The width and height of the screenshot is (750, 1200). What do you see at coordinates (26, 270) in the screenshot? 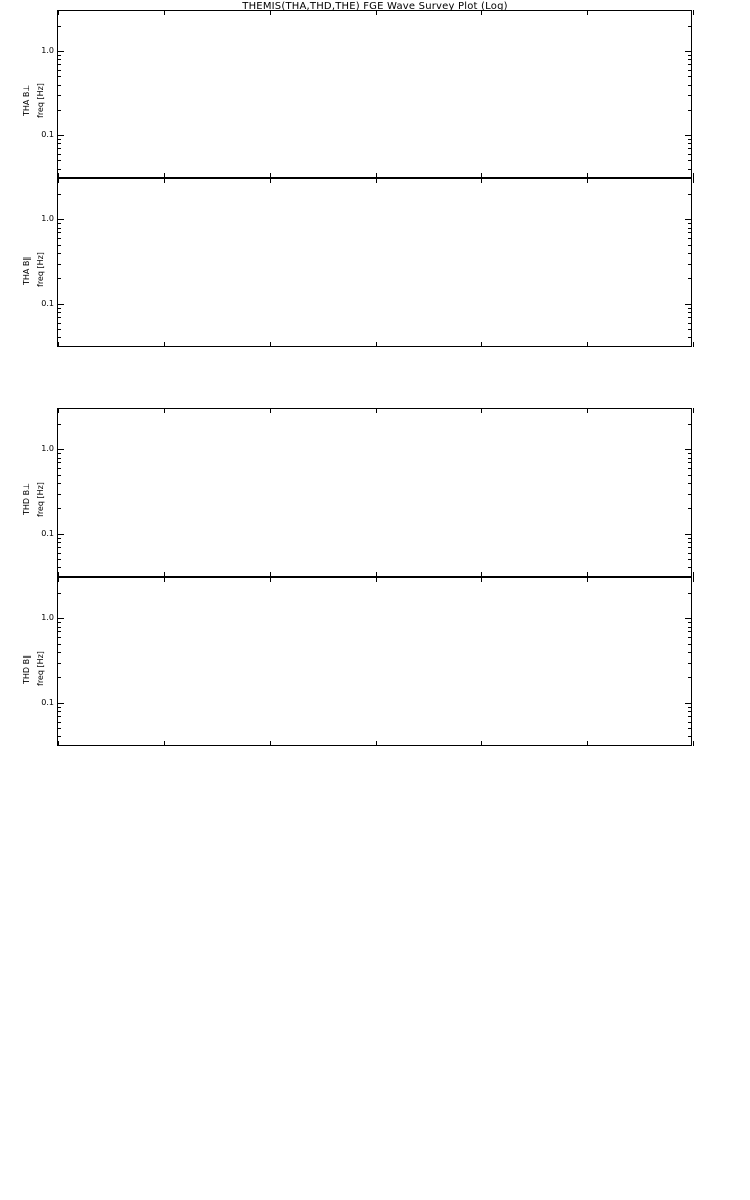
I see `panel-label-tha-bpar: THA B‖` at bounding box center [26, 270].